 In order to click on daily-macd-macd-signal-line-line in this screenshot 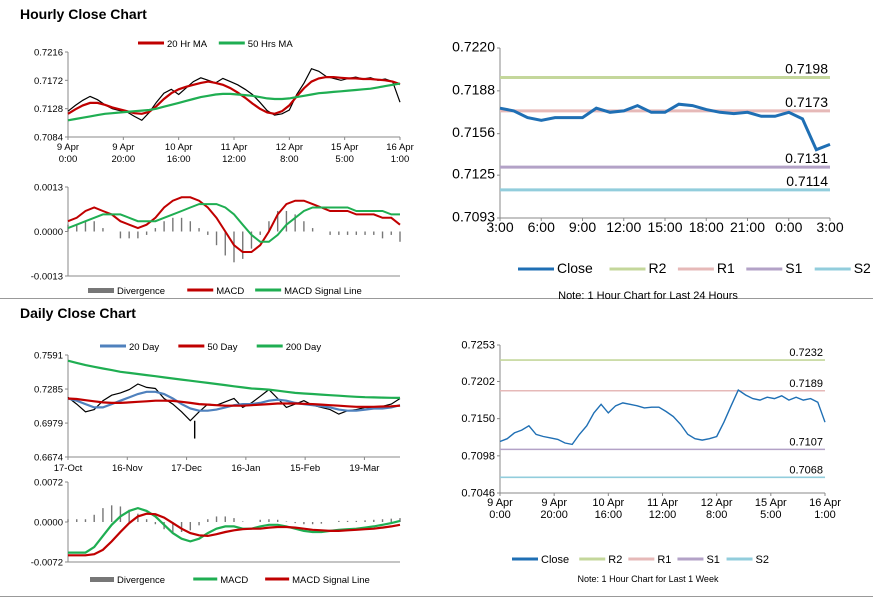, I will do `click(234, 534)`.